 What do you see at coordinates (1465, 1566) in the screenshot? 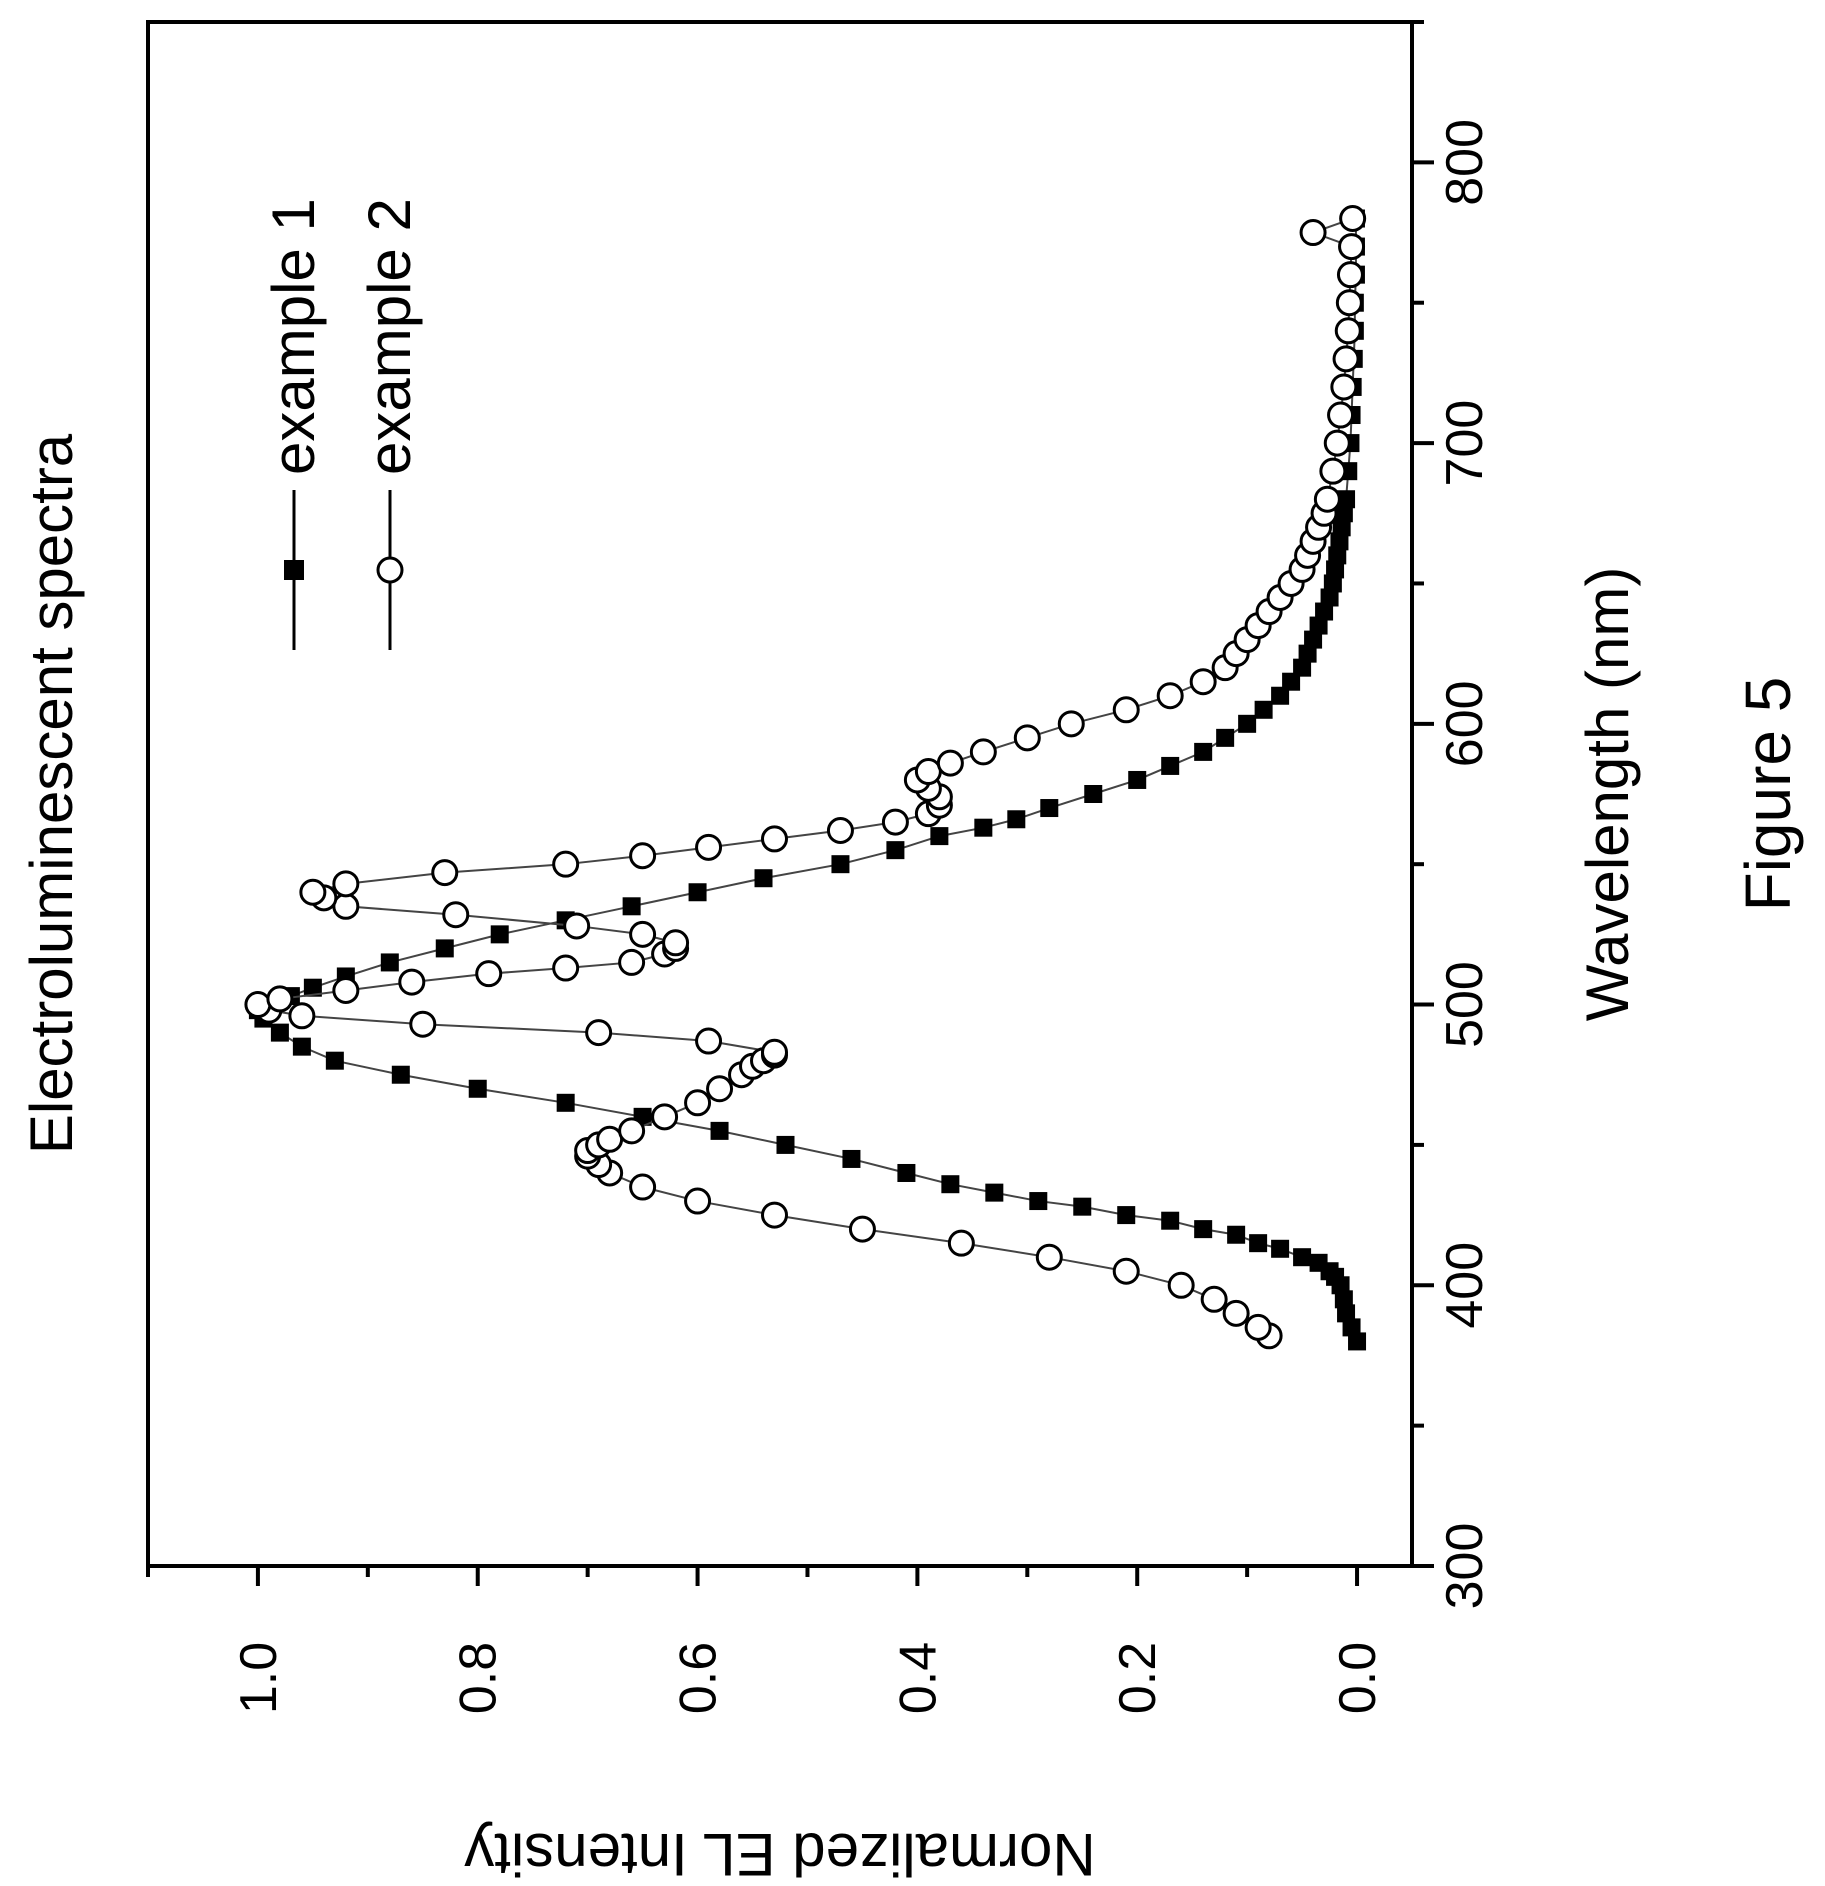
I see `x-tick-label: 300` at bounding box center [1465, 1566].